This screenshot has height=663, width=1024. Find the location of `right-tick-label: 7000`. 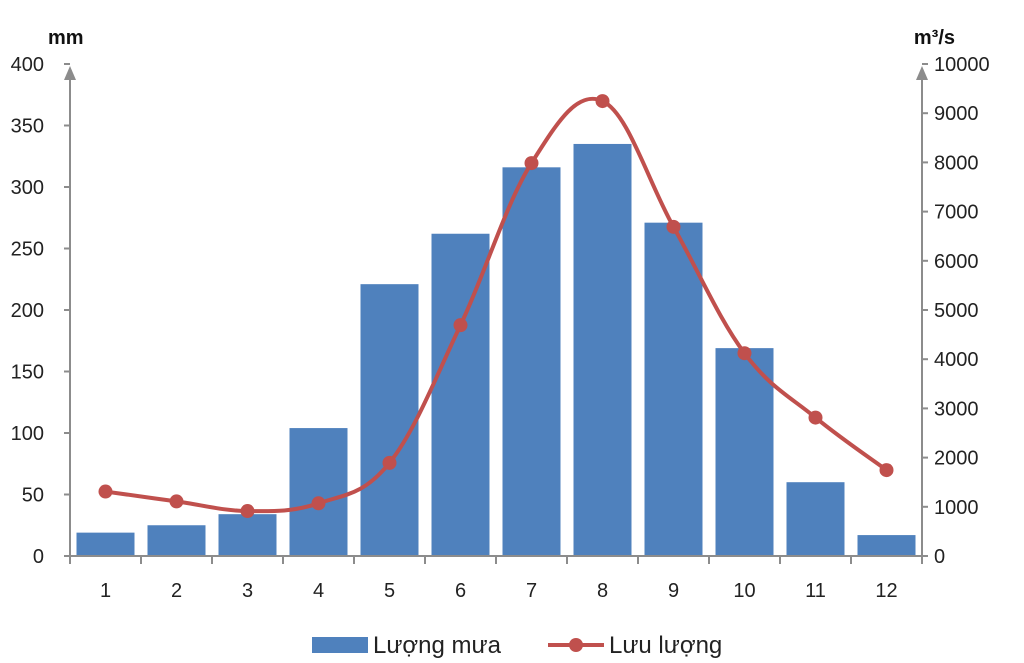

right-tick-label: 7000 is located at coordinates (956, 213).